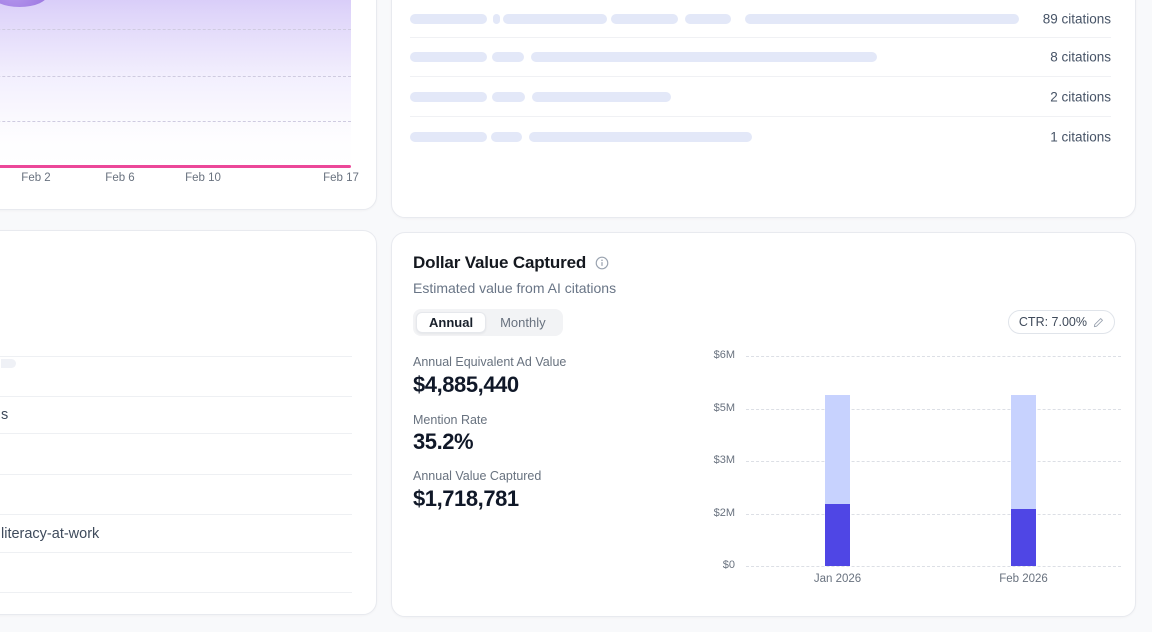 The image size is (1152, 632). I want to click on metric-value-mention-rate: 35.2%, so click(443, 441).